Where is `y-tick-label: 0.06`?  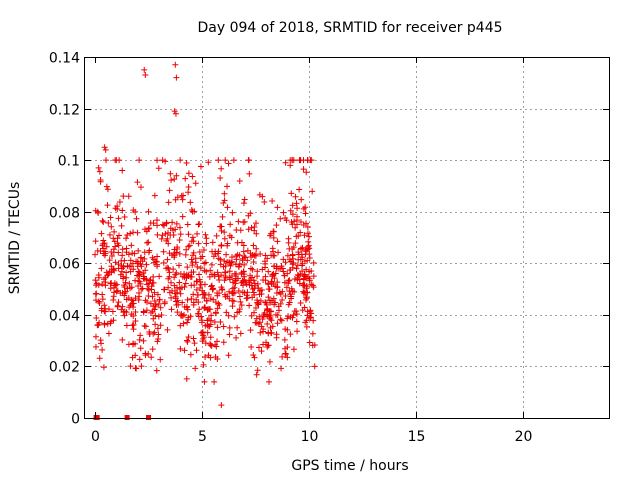
y-tick-label: 0.06 is located at coordinates (64, 265).